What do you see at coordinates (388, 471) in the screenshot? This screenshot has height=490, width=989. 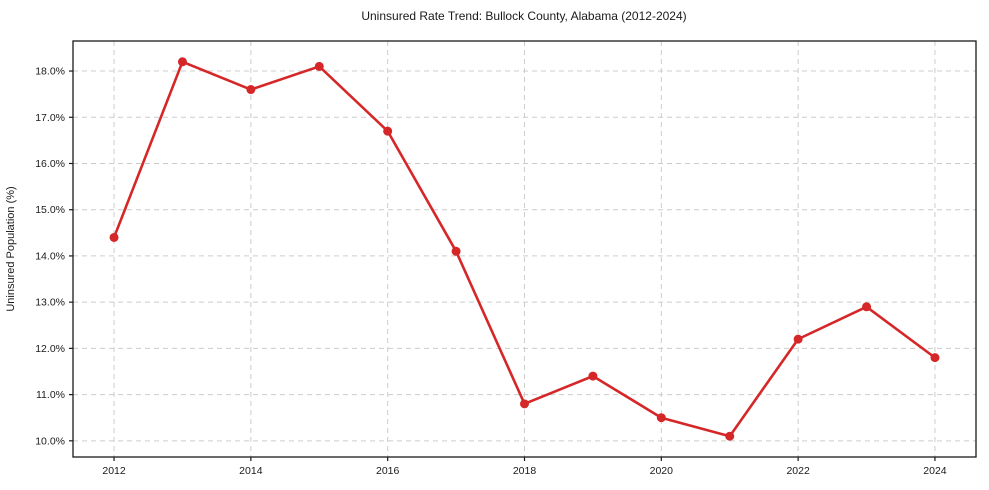 I see `x-tick-label: 2016` at bounding box center [388, 471].